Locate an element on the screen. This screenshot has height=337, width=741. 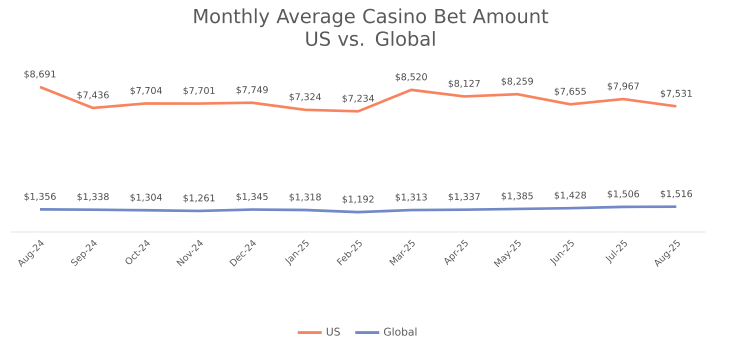
data-label: $7,701 is located at coordinates (199, 91).